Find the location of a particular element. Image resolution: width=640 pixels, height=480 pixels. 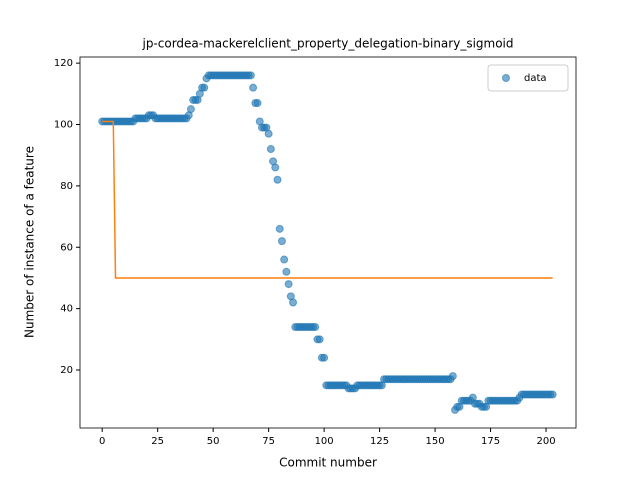

x-tick-label: 200 is located at coordinates (545, 441).